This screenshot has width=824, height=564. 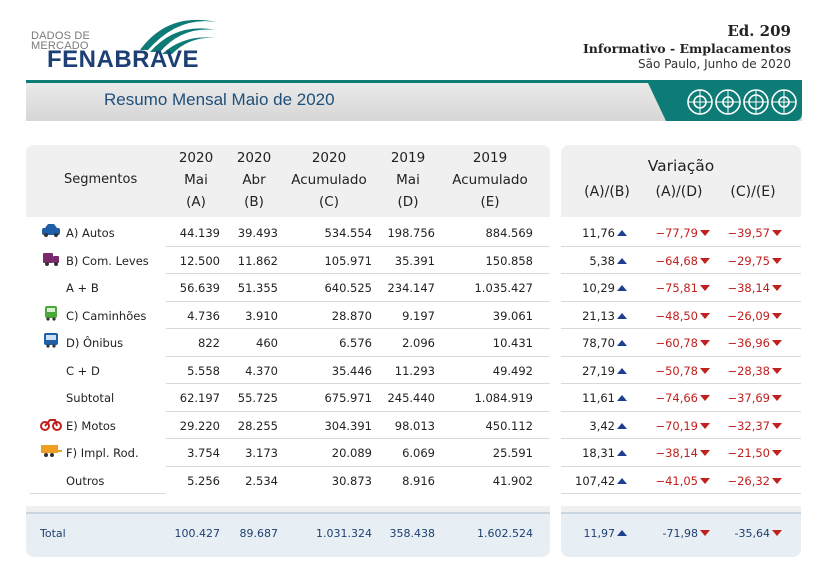 What do you see at coordinates (288, 513) in the screenshot?
I see `total-divider` at bounding box center [288, 513].